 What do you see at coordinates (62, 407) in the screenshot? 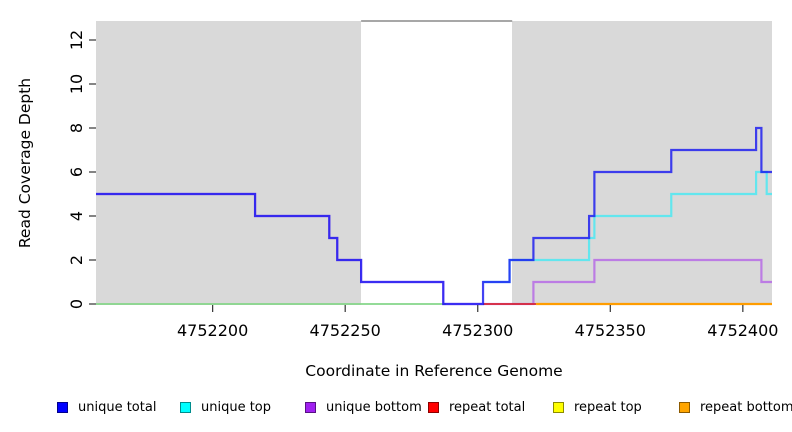
I see `legend-swatch-unique-total` at bounding box center [62, 407].